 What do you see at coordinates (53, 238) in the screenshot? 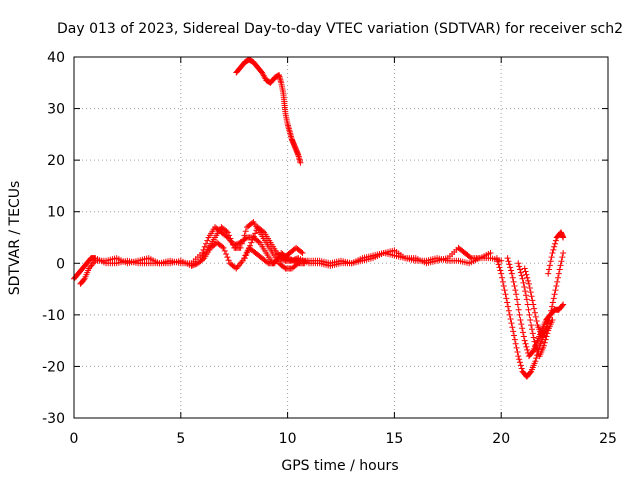
I see `y-tick-labels: -30 -20 -10 0 10 20 30 40` at bounding box center [53, 238].